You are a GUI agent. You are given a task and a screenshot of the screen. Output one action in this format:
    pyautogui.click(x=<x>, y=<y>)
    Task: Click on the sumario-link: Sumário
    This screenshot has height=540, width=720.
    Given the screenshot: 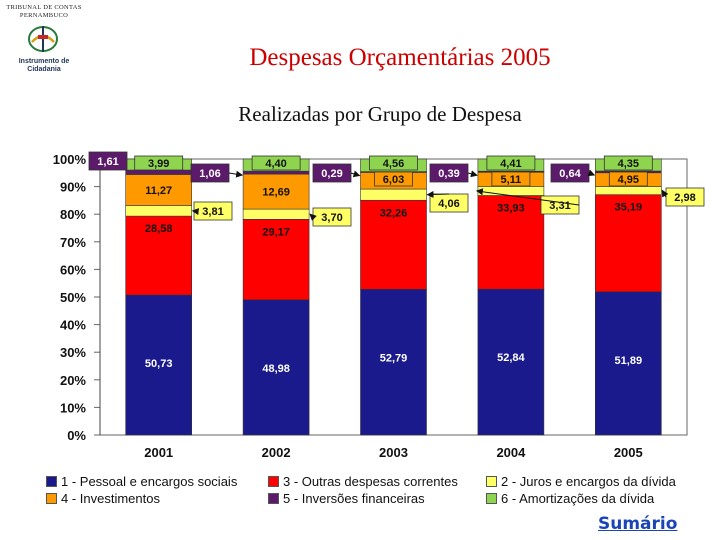 What is the action you would take?
    pyautogui.click(x=638, y=524)
    